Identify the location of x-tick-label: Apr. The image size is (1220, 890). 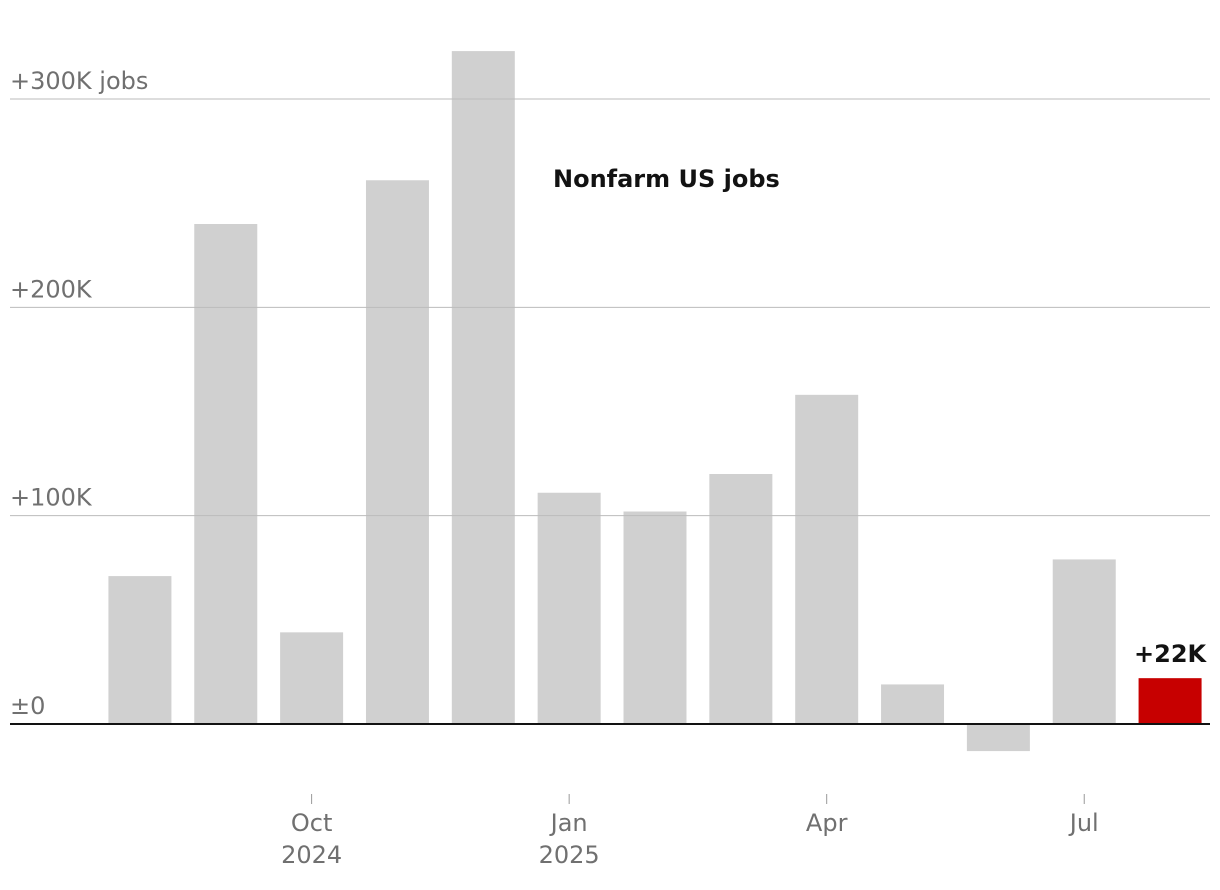
(827, 823).